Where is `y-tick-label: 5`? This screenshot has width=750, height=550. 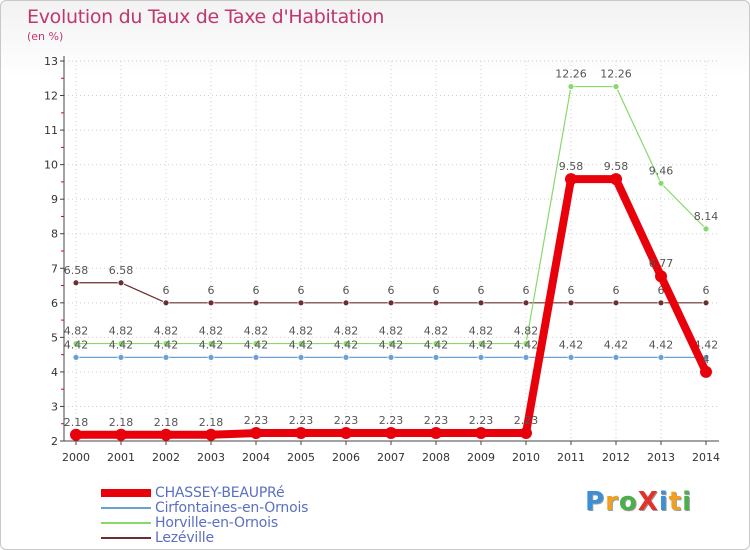 y-tick-label: 5 is located at coordinates (54, 337).